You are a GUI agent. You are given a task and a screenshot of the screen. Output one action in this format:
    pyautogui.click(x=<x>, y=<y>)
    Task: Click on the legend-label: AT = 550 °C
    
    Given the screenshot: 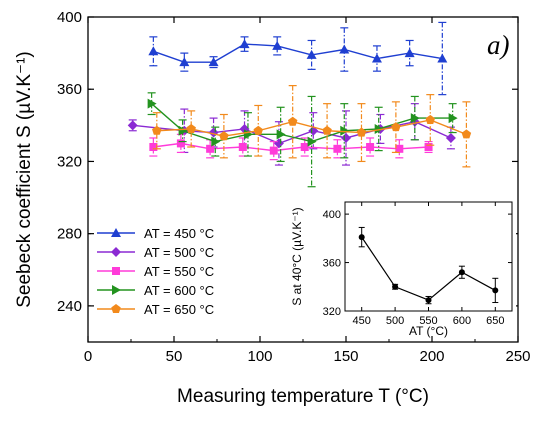 What is the action you would take?
    pyautogui.click(x=179, y=271)
    